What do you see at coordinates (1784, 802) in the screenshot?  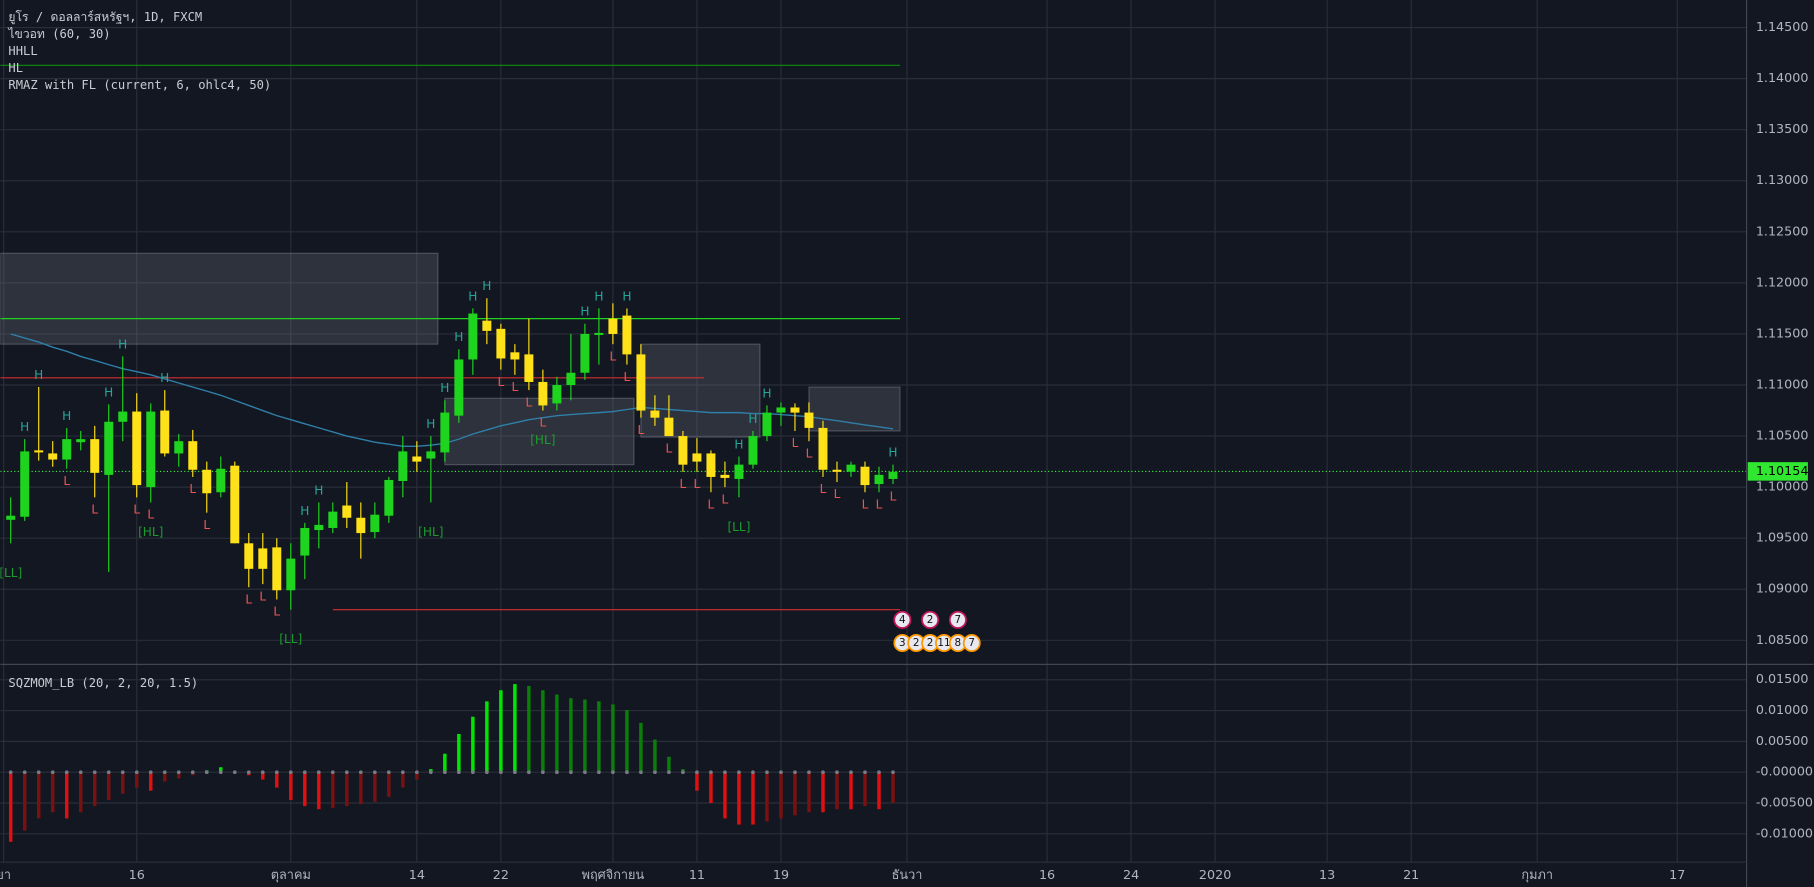 I see `y-tick-label: -0.00500` at bounding box center [1784, 802].